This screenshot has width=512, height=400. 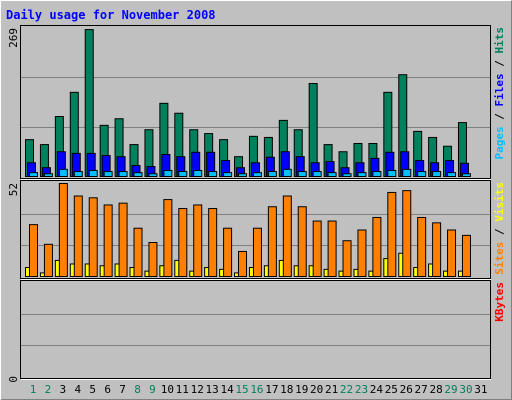 I want to click on x-tick-label: 20, so click(x=316, y=389).